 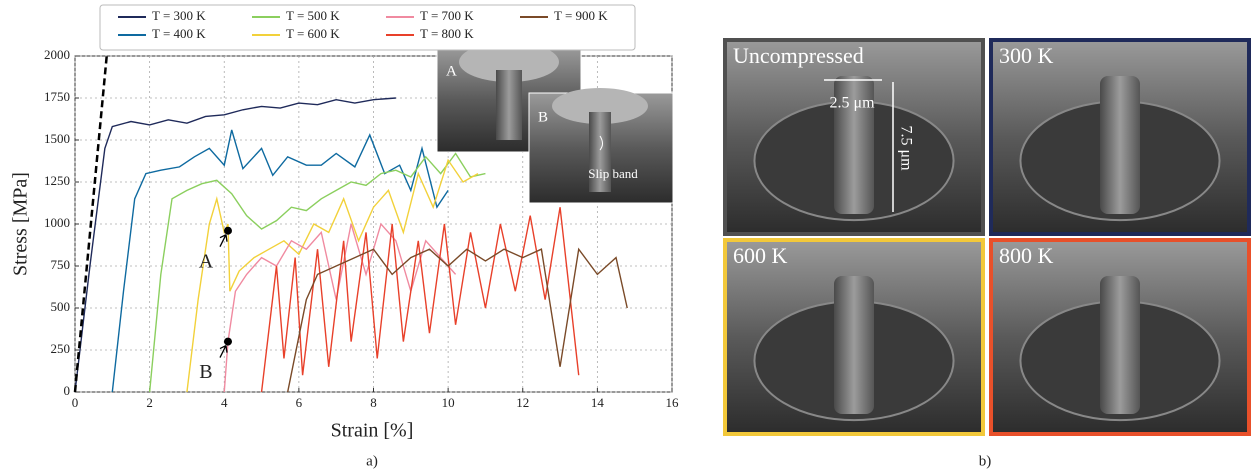 What do you see at coordinates (224, 402) in the screenshot?
I see `x-tick-label: 4` at bounding box center [224, 402].